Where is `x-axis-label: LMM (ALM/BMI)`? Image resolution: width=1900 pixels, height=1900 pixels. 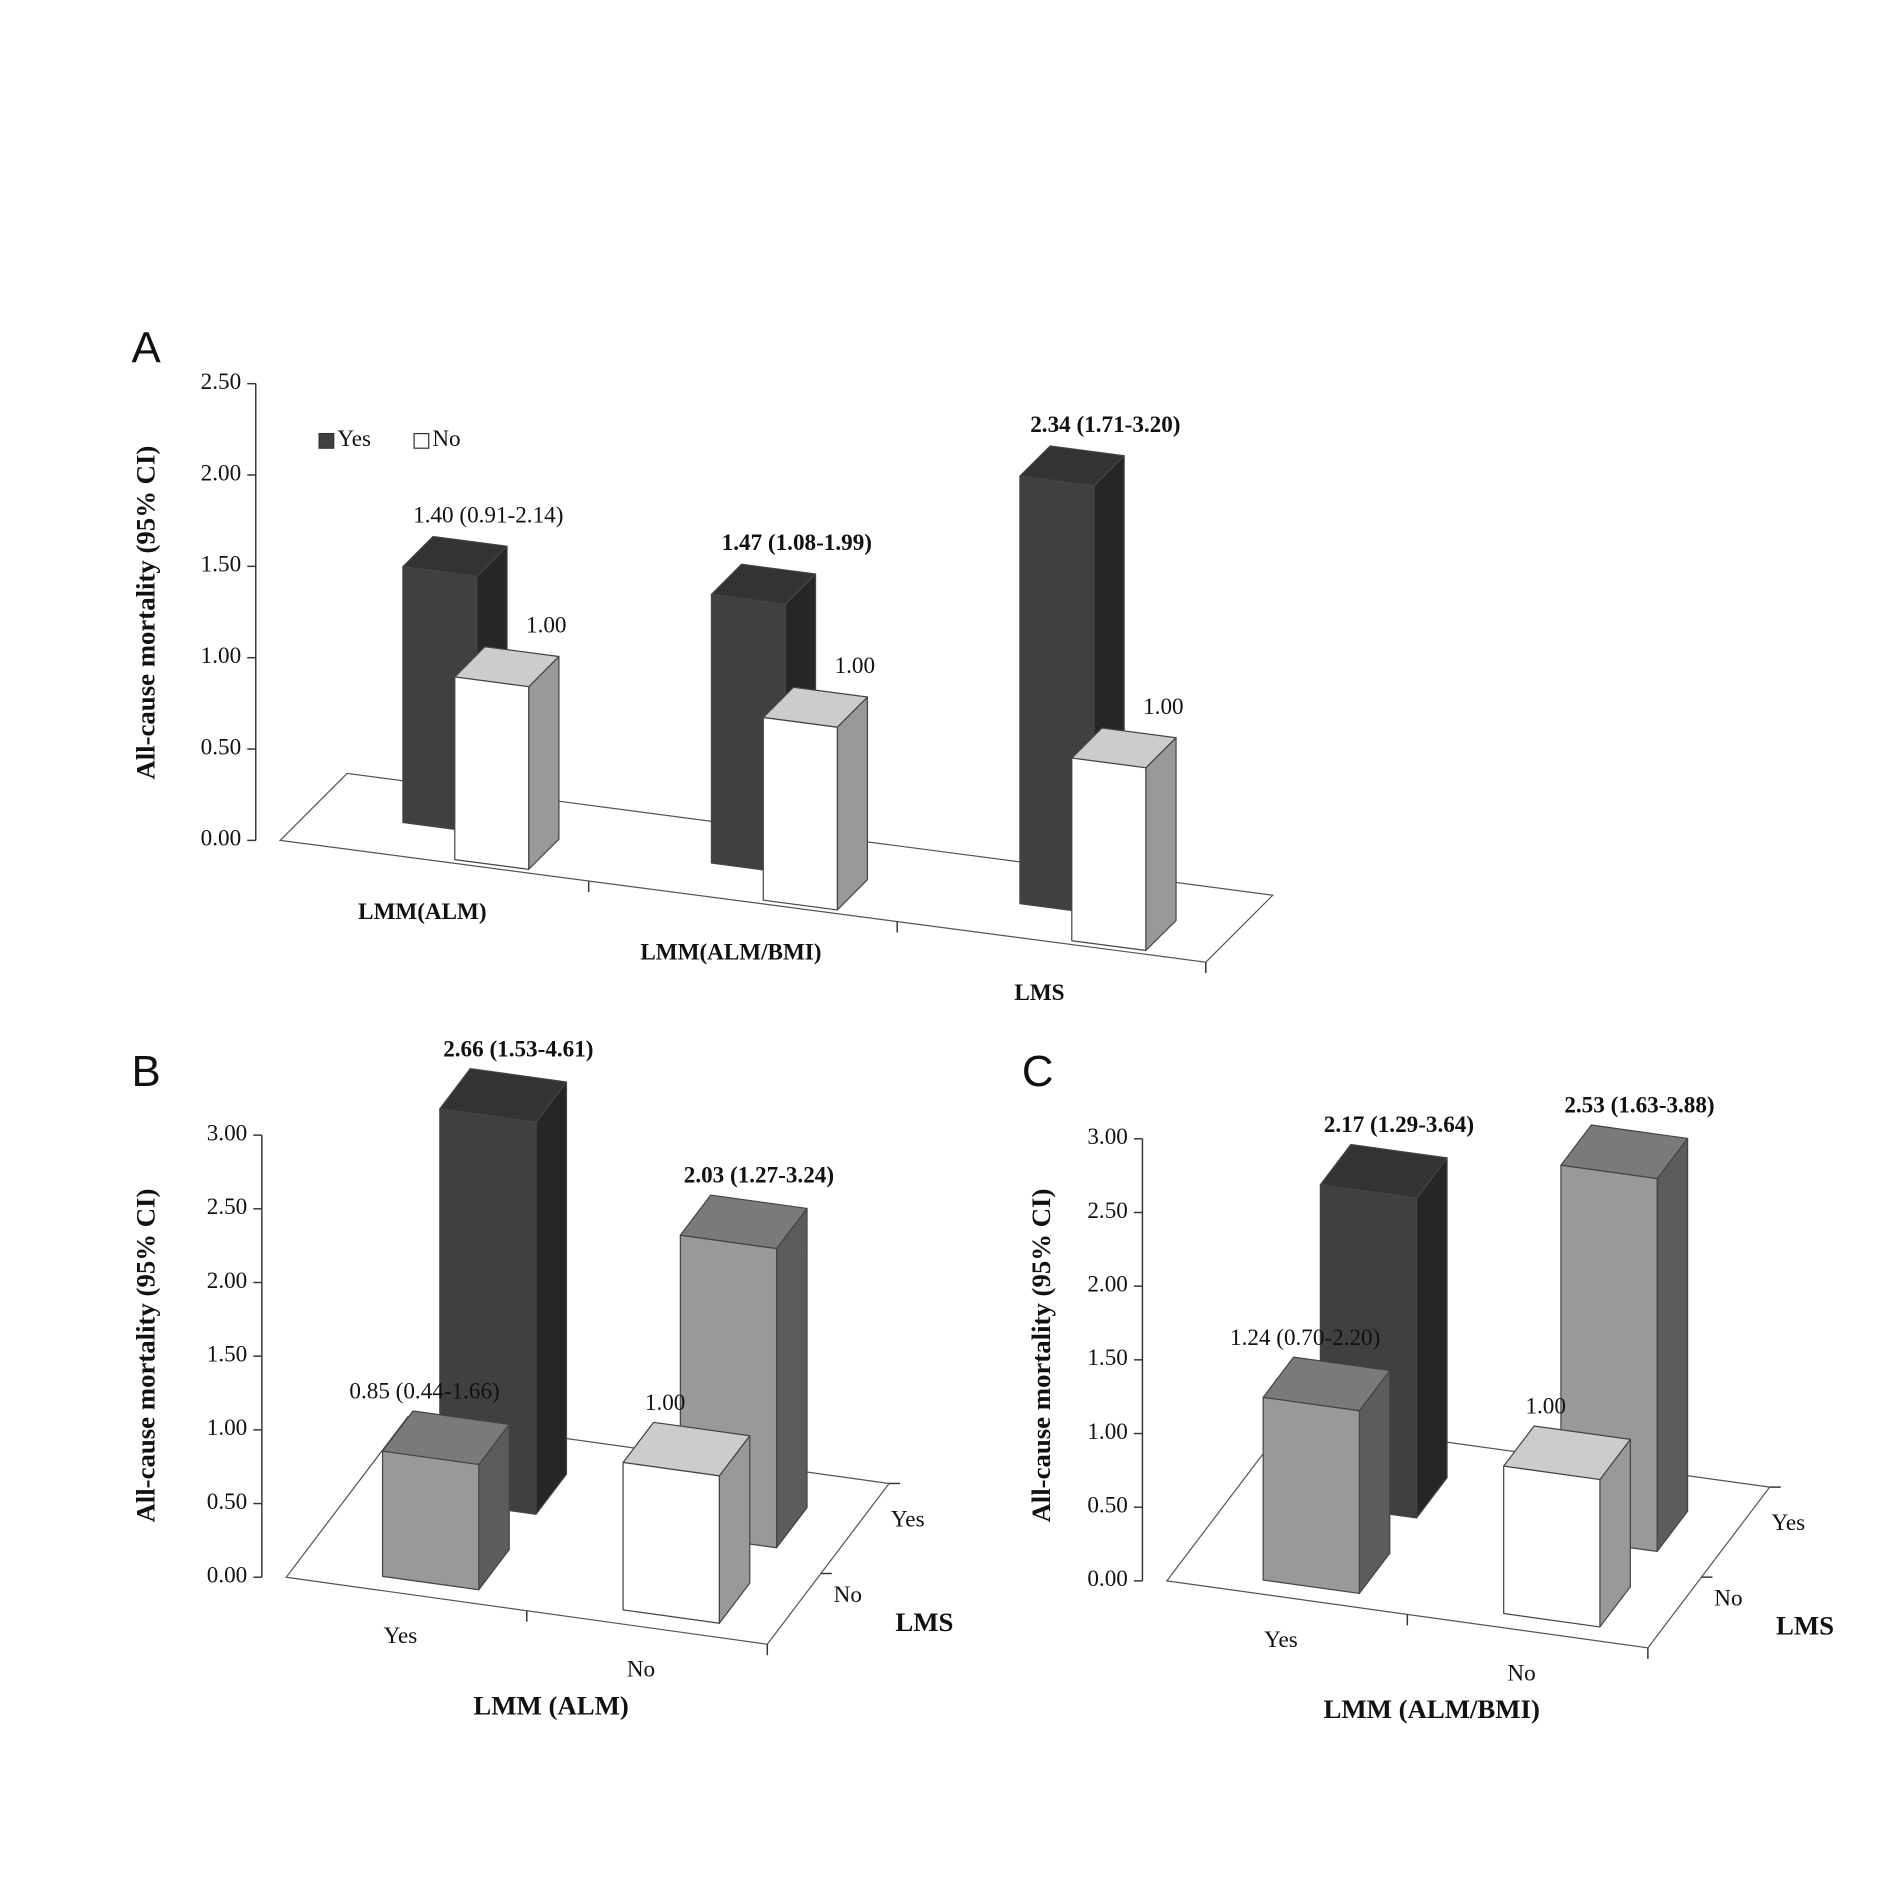 x-axis-label: LMM (ALM/BMI) is located at coordinates (1431, 1709).